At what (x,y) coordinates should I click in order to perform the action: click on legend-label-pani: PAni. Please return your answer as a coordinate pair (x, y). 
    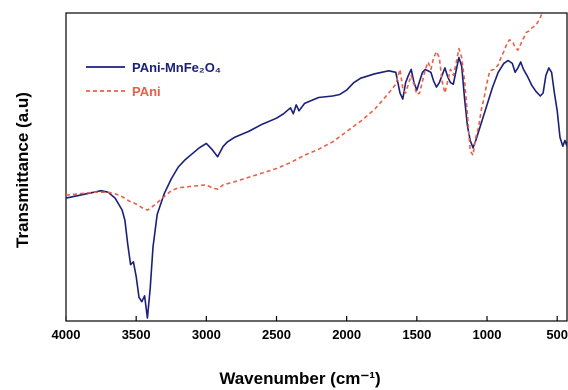
    Looking at the image, I should click on (146, 91).